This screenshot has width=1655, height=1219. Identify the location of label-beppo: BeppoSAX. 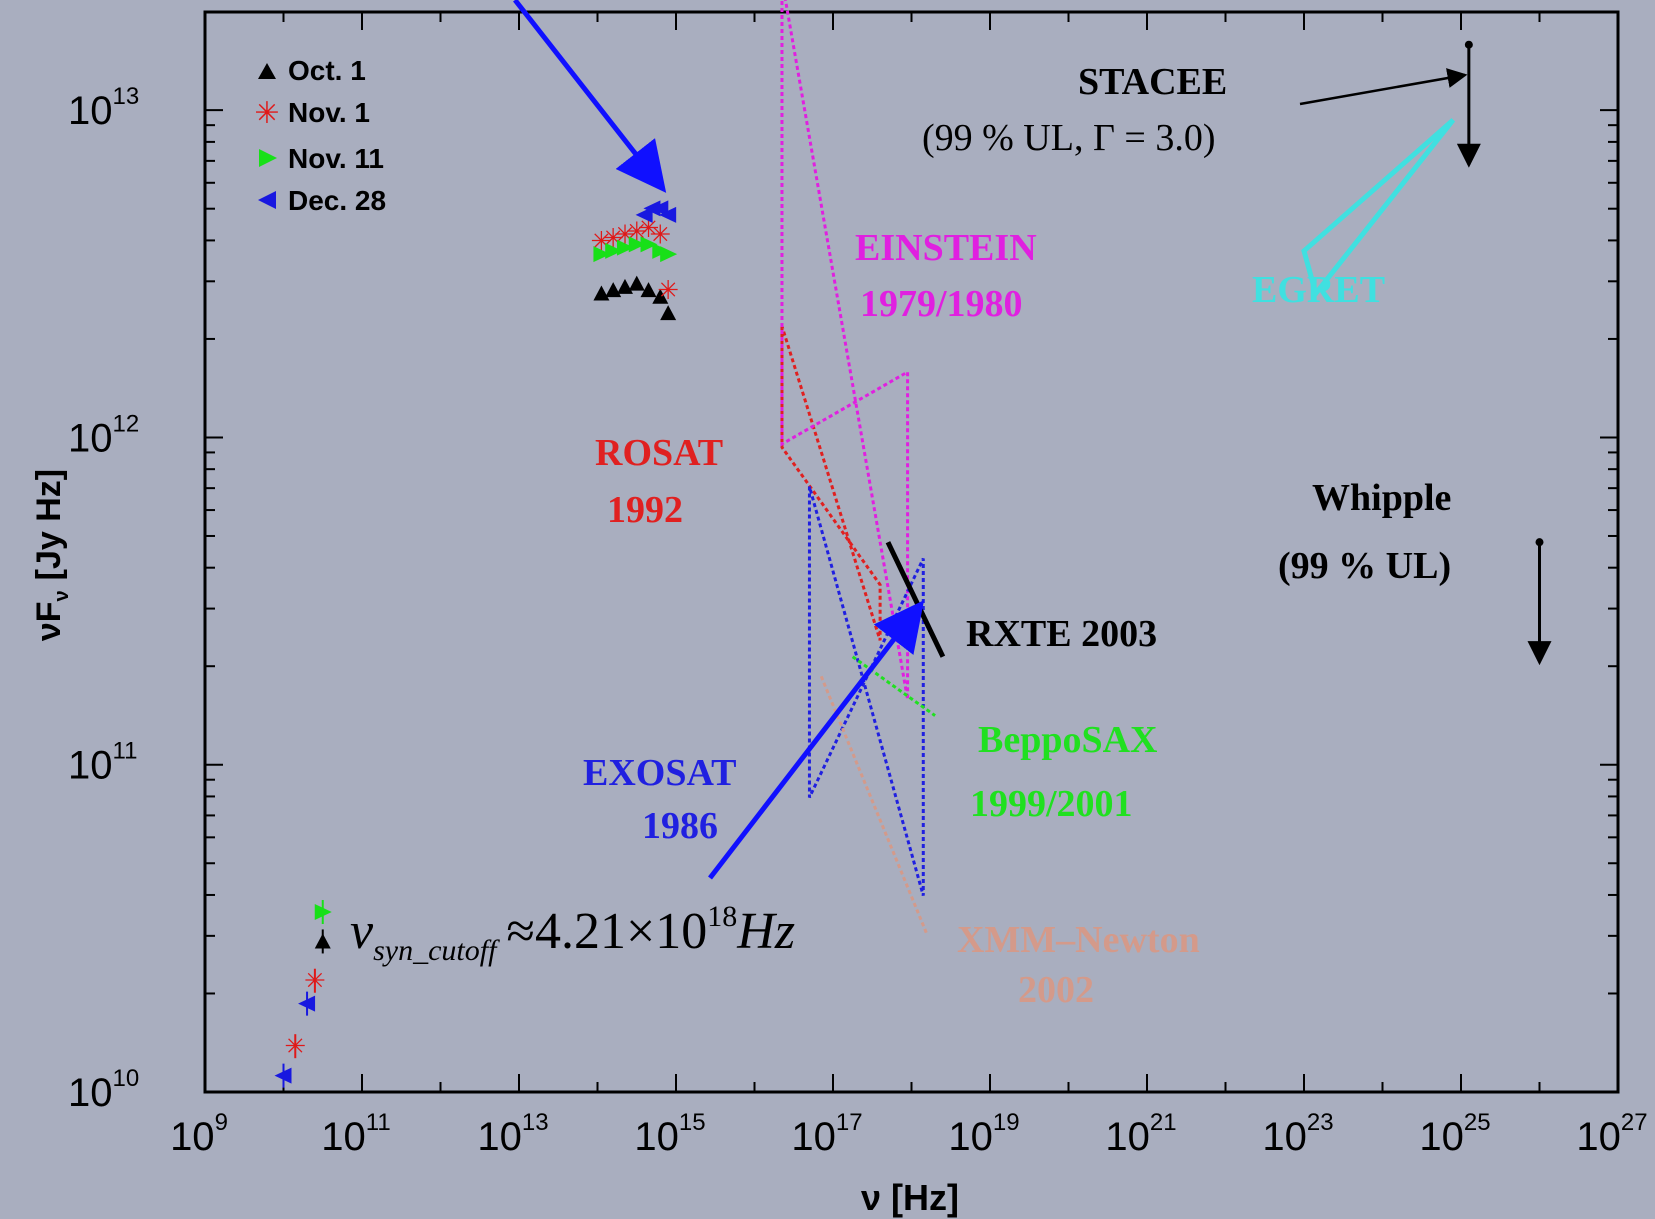
(1068, 740).